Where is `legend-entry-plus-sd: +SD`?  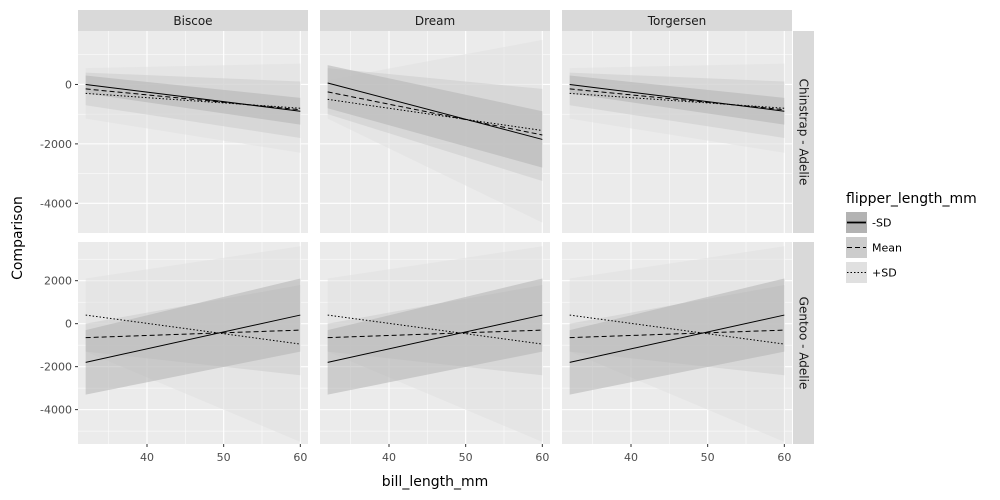
legend-entry-plus-sd: +SD is located at coordinates (871, 272).